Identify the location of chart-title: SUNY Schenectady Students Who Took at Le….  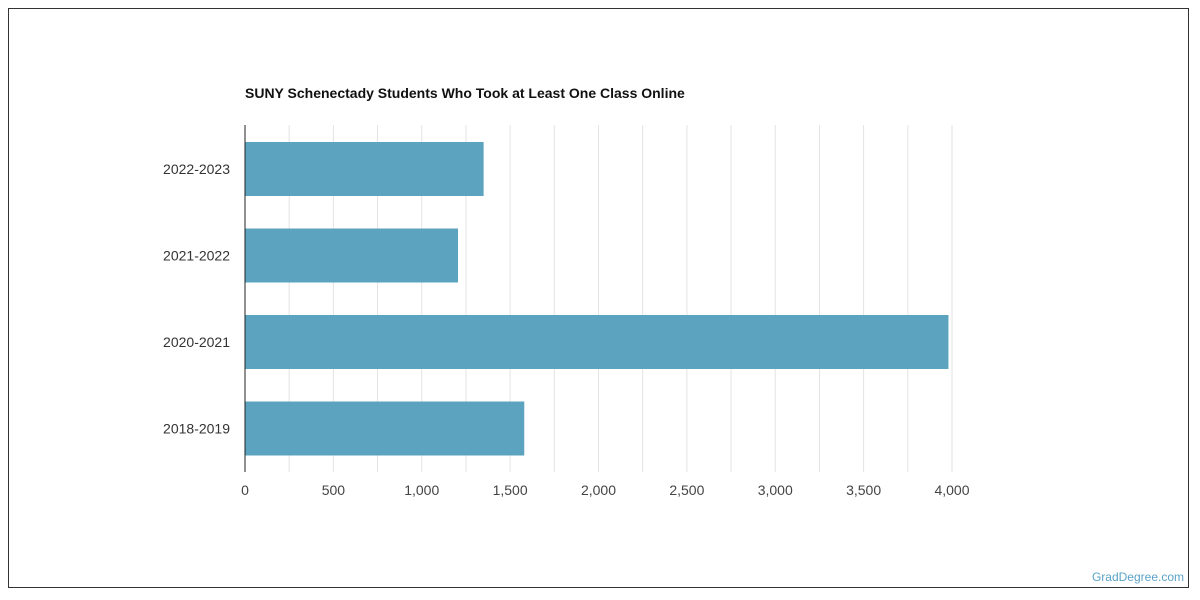
(465, 93).